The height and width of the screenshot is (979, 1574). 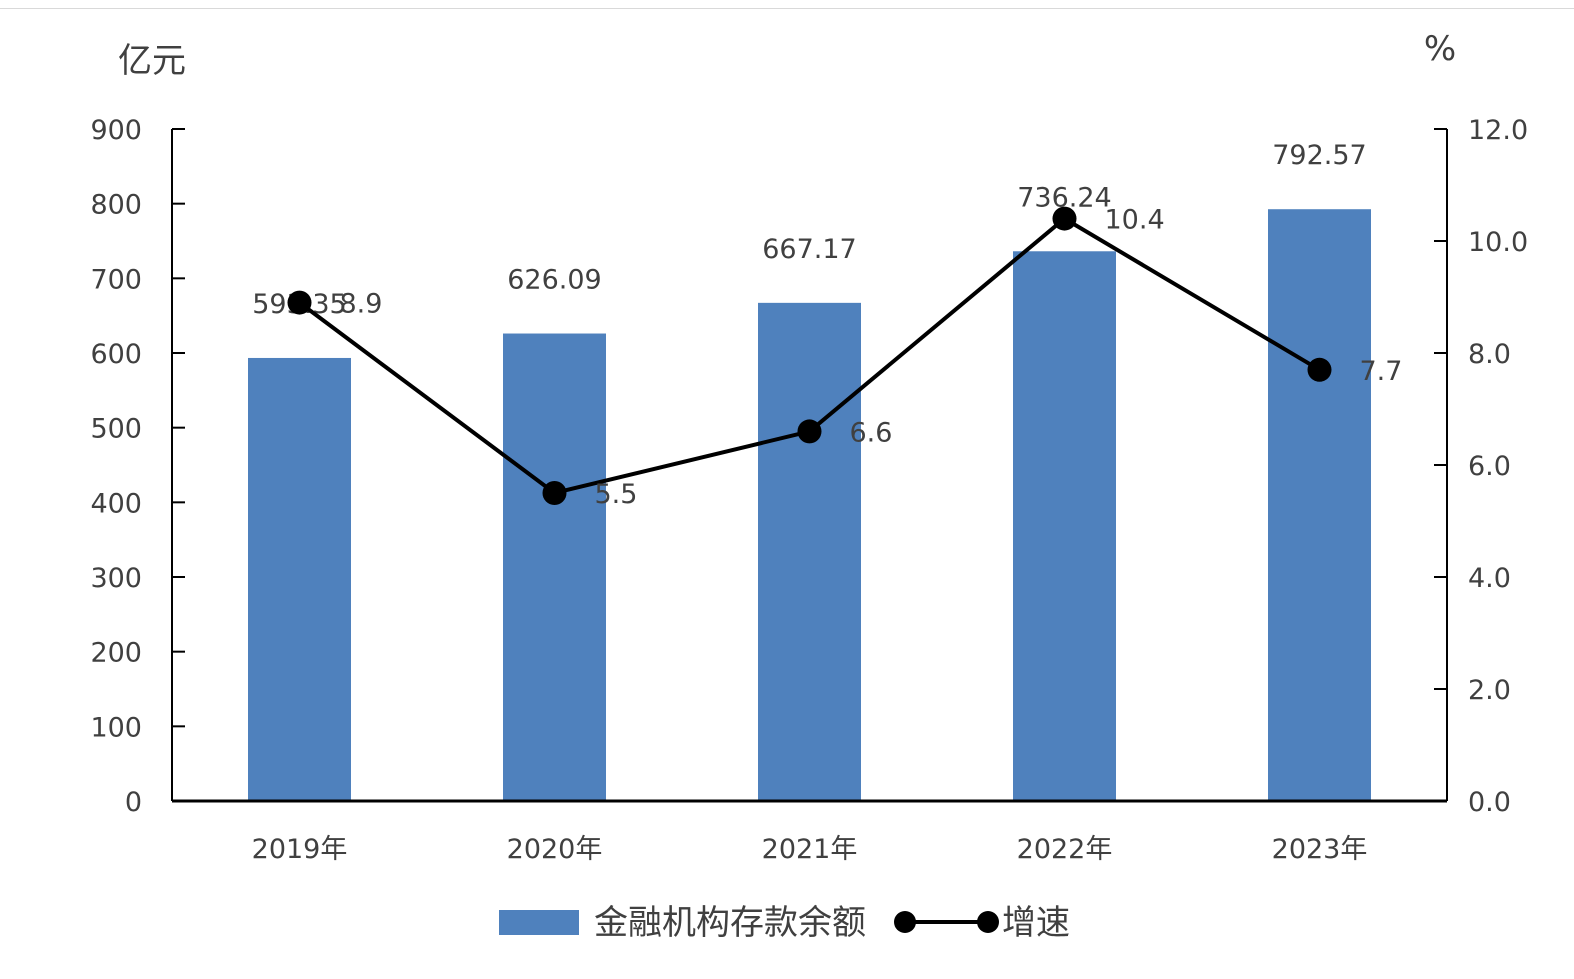 What do you see at coordinates (809, 832) in the screenshot?
I see `x-axis: 2019年 2020年 2021年 2022年 2023年` at bounding box center [809, 832].